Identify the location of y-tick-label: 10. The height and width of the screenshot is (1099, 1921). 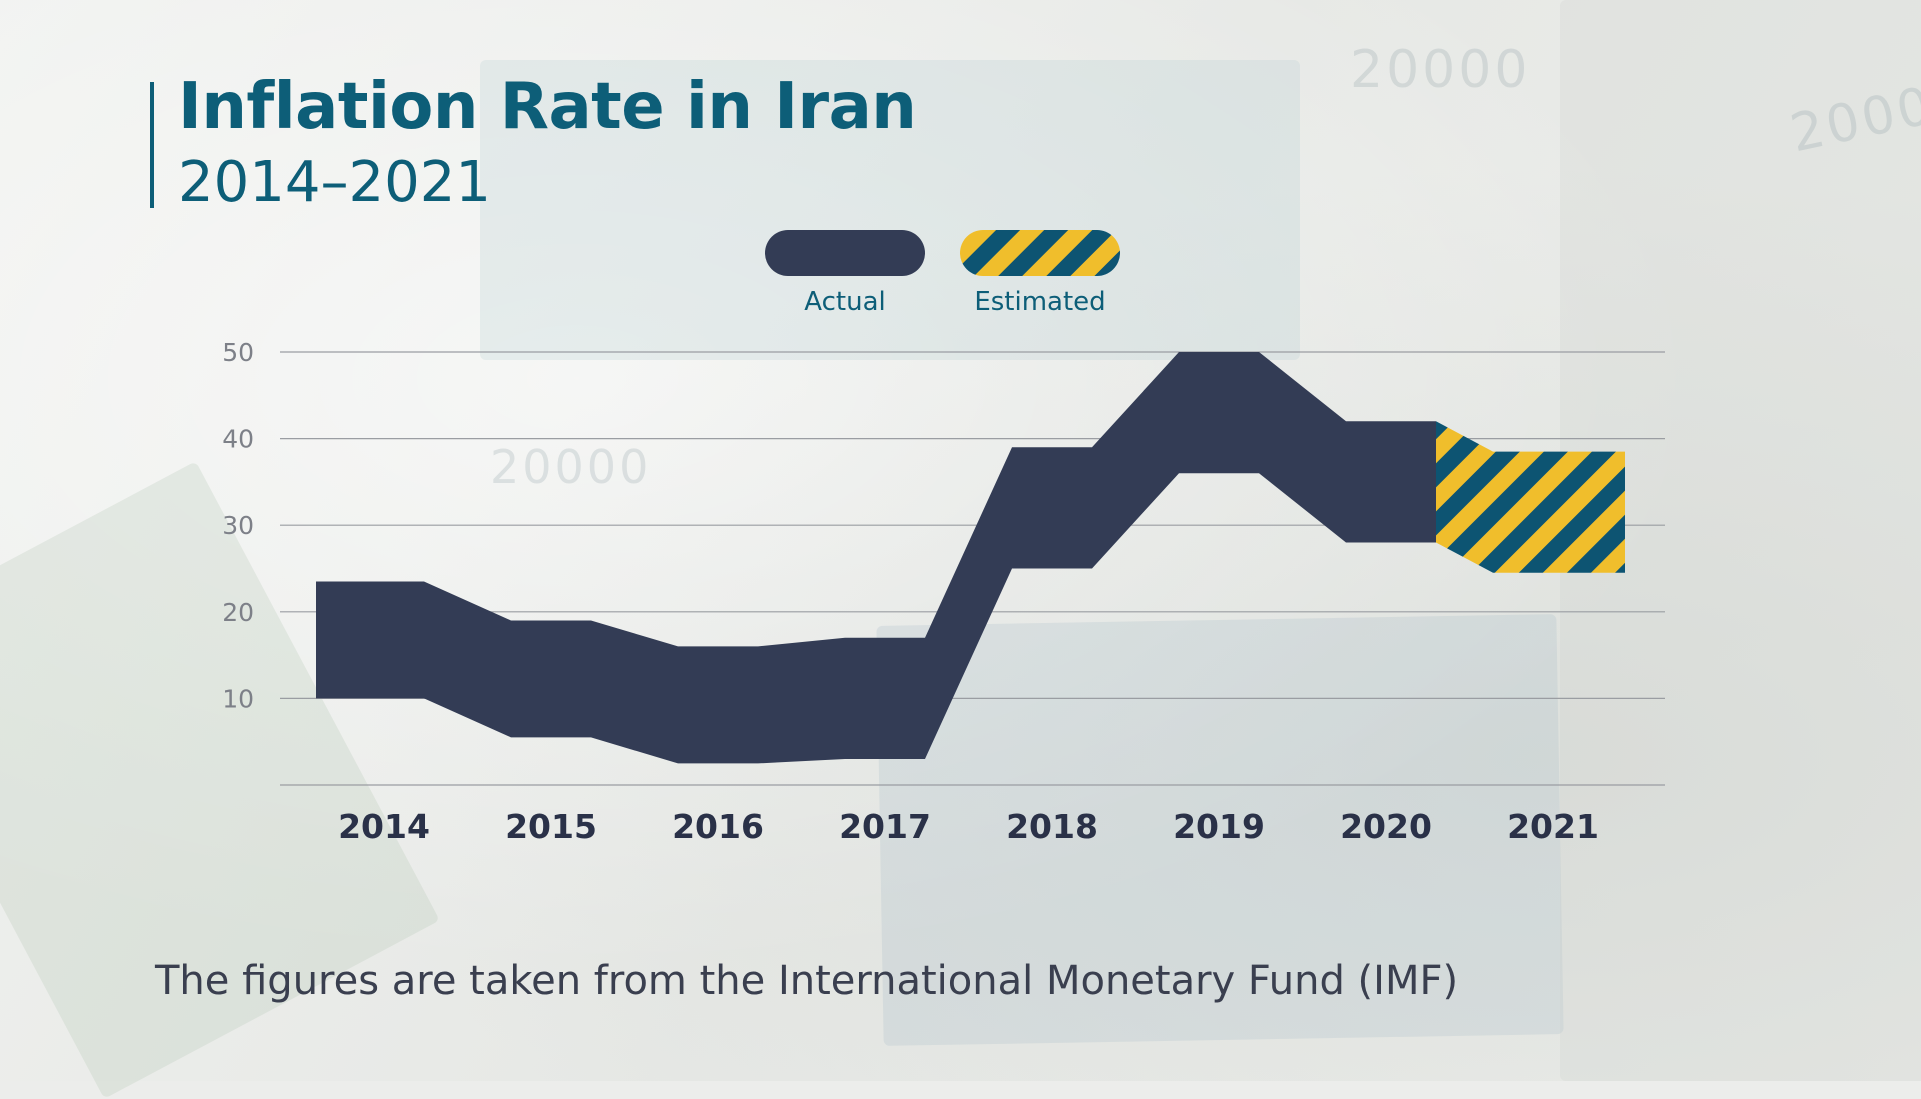
(238, 698).